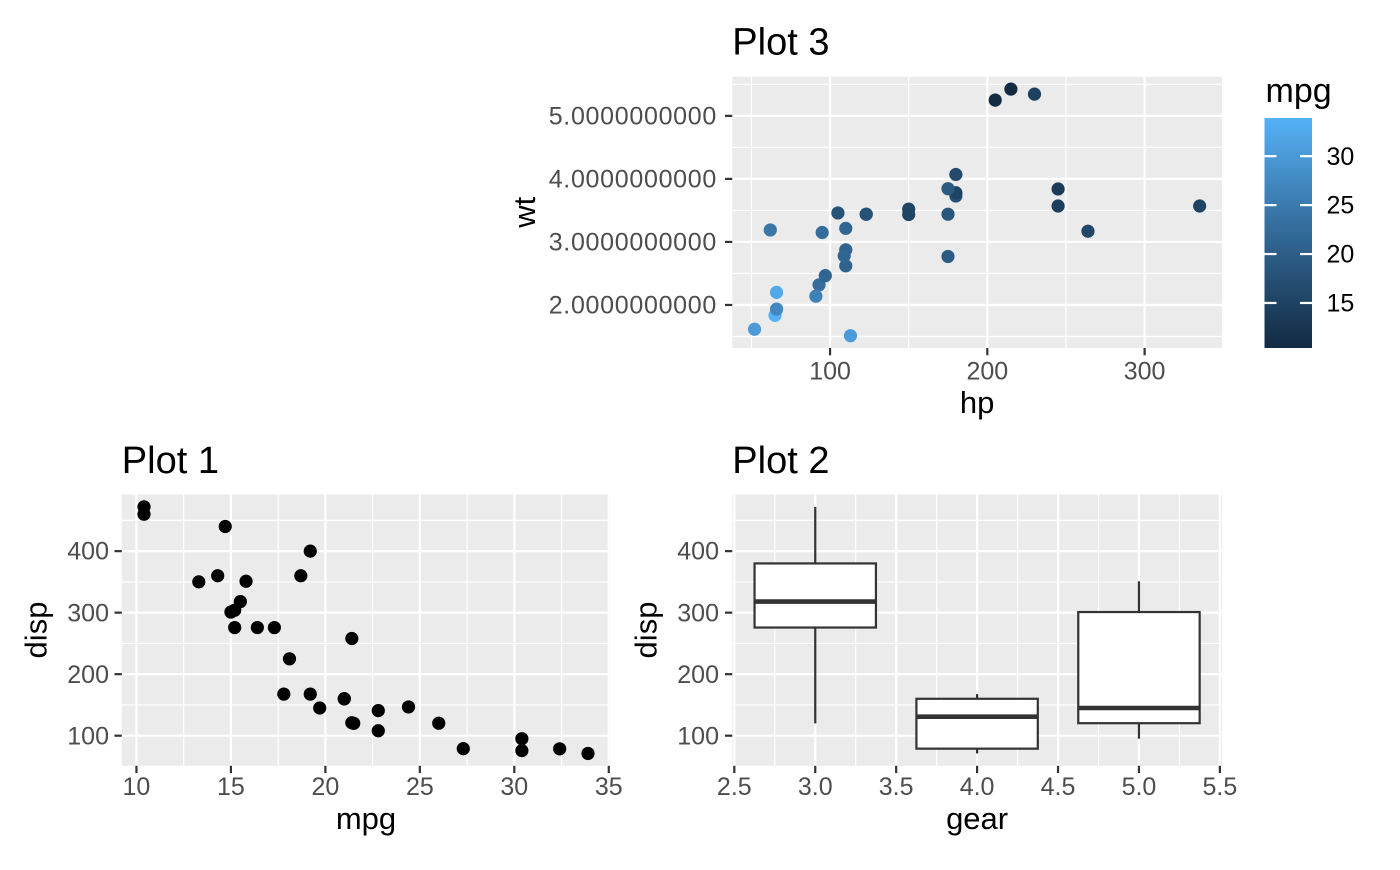 The image size is (1400, 870). Describe the element at coordinates (734, 787) in the screenshot. I see `svg-text: 2.5` at that location.